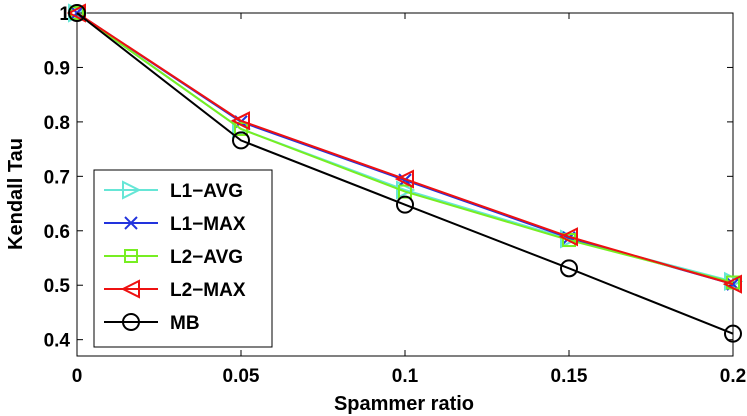 The image size is (747, 416). Describe the element at coordinates (405, 376) in the screenshot. I see `x-tick-label: 0.1` at that location.